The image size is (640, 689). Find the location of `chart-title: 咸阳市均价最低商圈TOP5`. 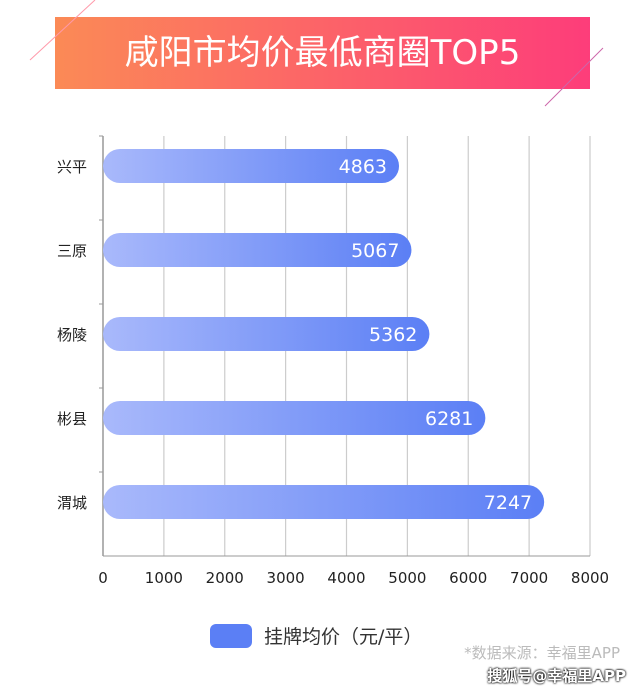

chart-title: 咸阳市均价最低商圈TOP5 is located at coordinates (322, 53).